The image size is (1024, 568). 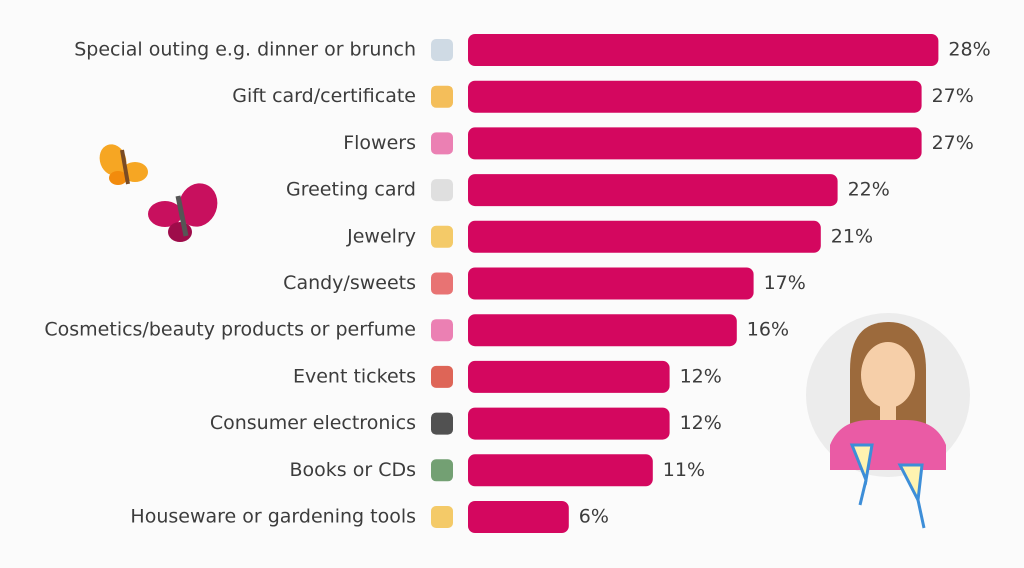 I want to click on value-label: 28%, so click(x=969, y=50).